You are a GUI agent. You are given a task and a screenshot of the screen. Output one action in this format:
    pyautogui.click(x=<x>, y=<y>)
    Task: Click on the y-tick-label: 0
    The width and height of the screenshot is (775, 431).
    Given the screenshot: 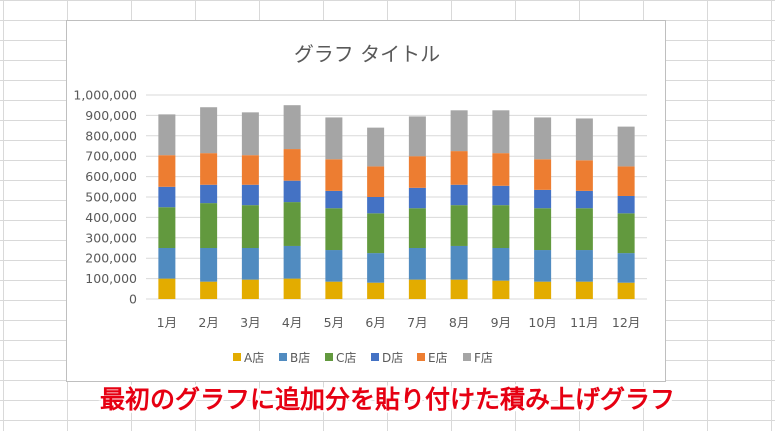 What is the action you would take?
    pyautogui.click(x=133, y=299)
    